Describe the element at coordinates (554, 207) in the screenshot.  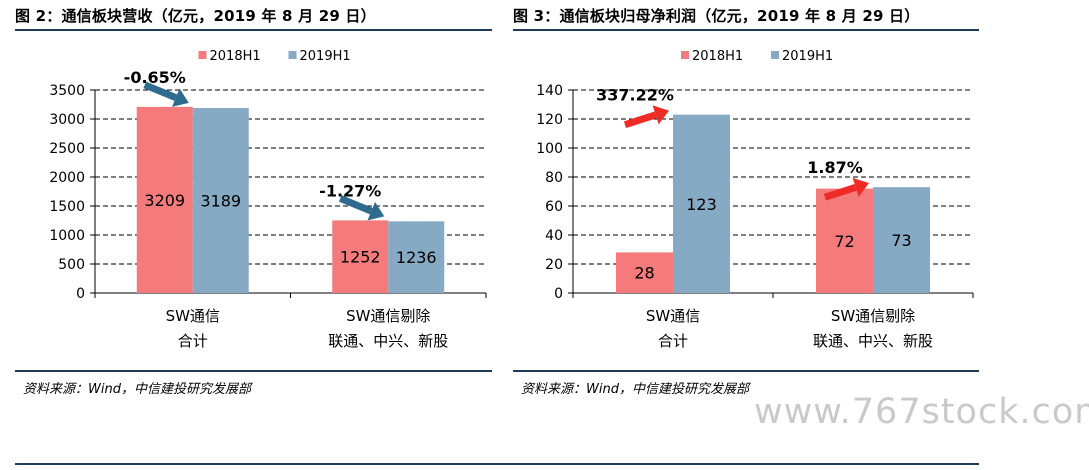
I see `y-tick-label: 60` at that location.